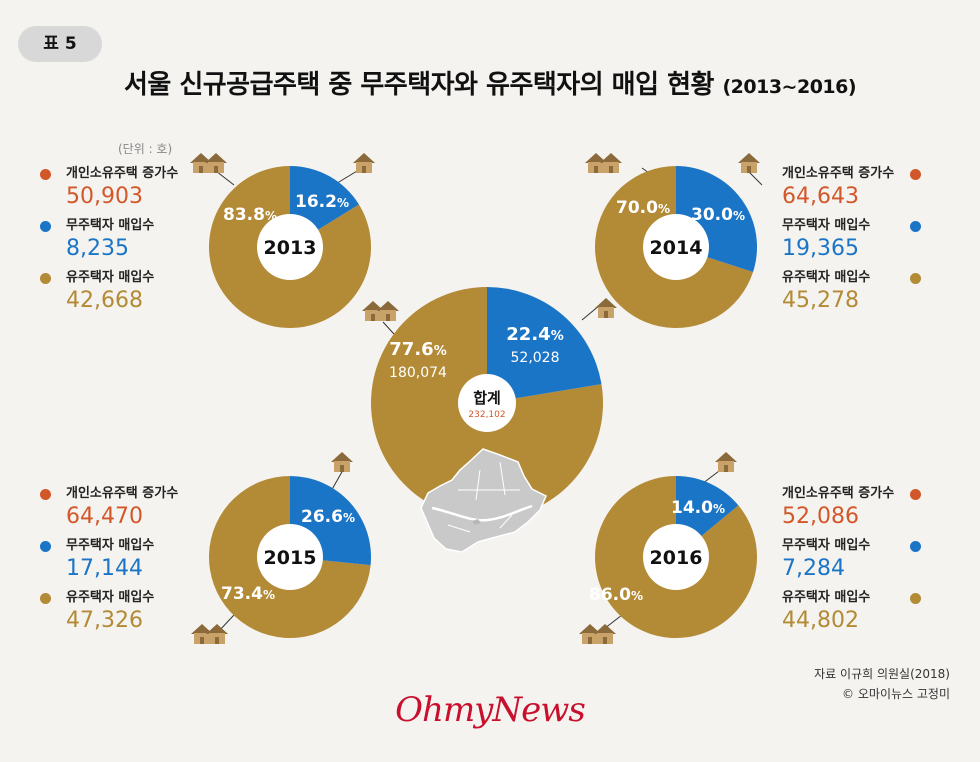 The width and height of the screenshot is (980, 762). What do you see at coordinates (328, 517) in the screenshot?
I see `pct-label-nohome: 26.6%` at bounding box center [328, 517].